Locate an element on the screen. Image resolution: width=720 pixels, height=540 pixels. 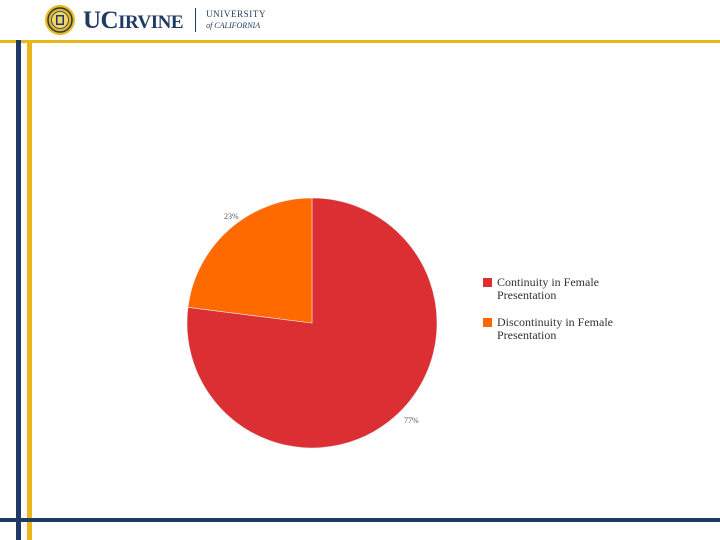
legend-swatch-discontinuity is located at coordinates (487, 322).